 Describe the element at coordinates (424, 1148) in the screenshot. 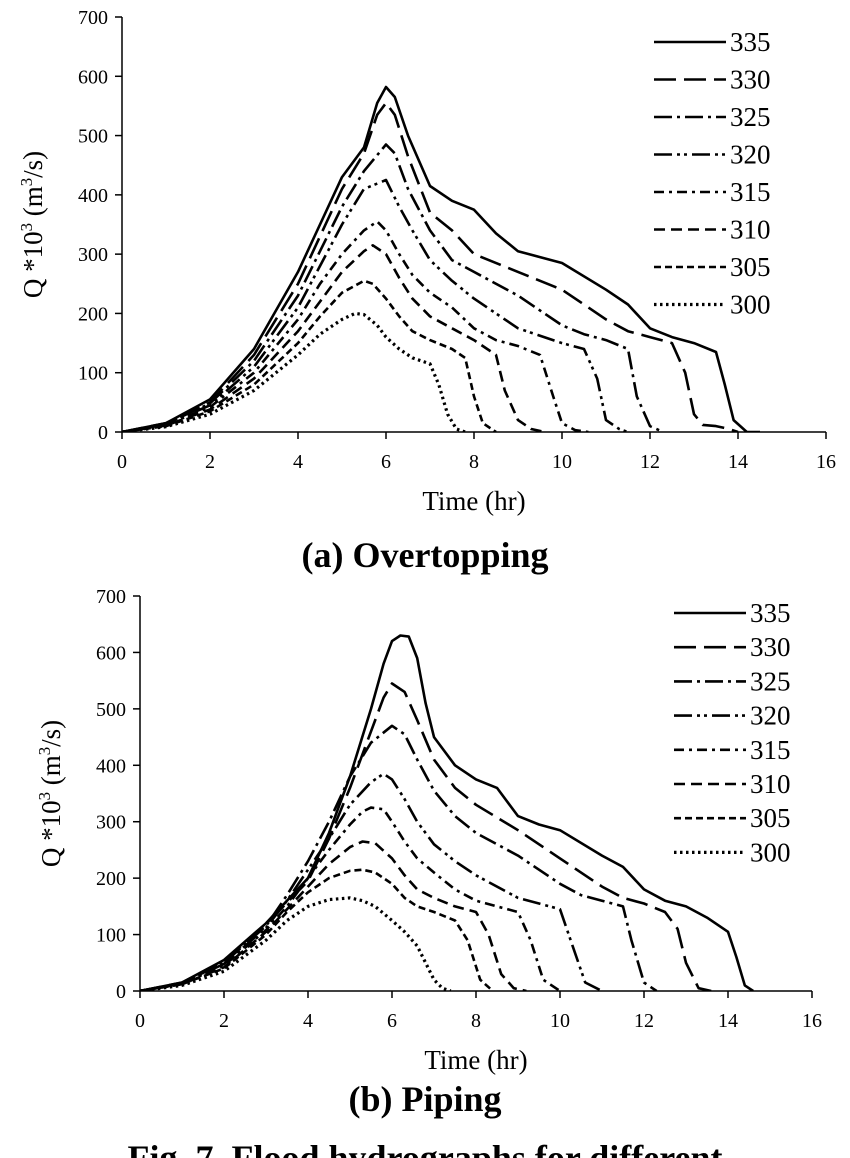

I see `figure-caption: Fig. 7. Flood hydrographs for different` at that location.